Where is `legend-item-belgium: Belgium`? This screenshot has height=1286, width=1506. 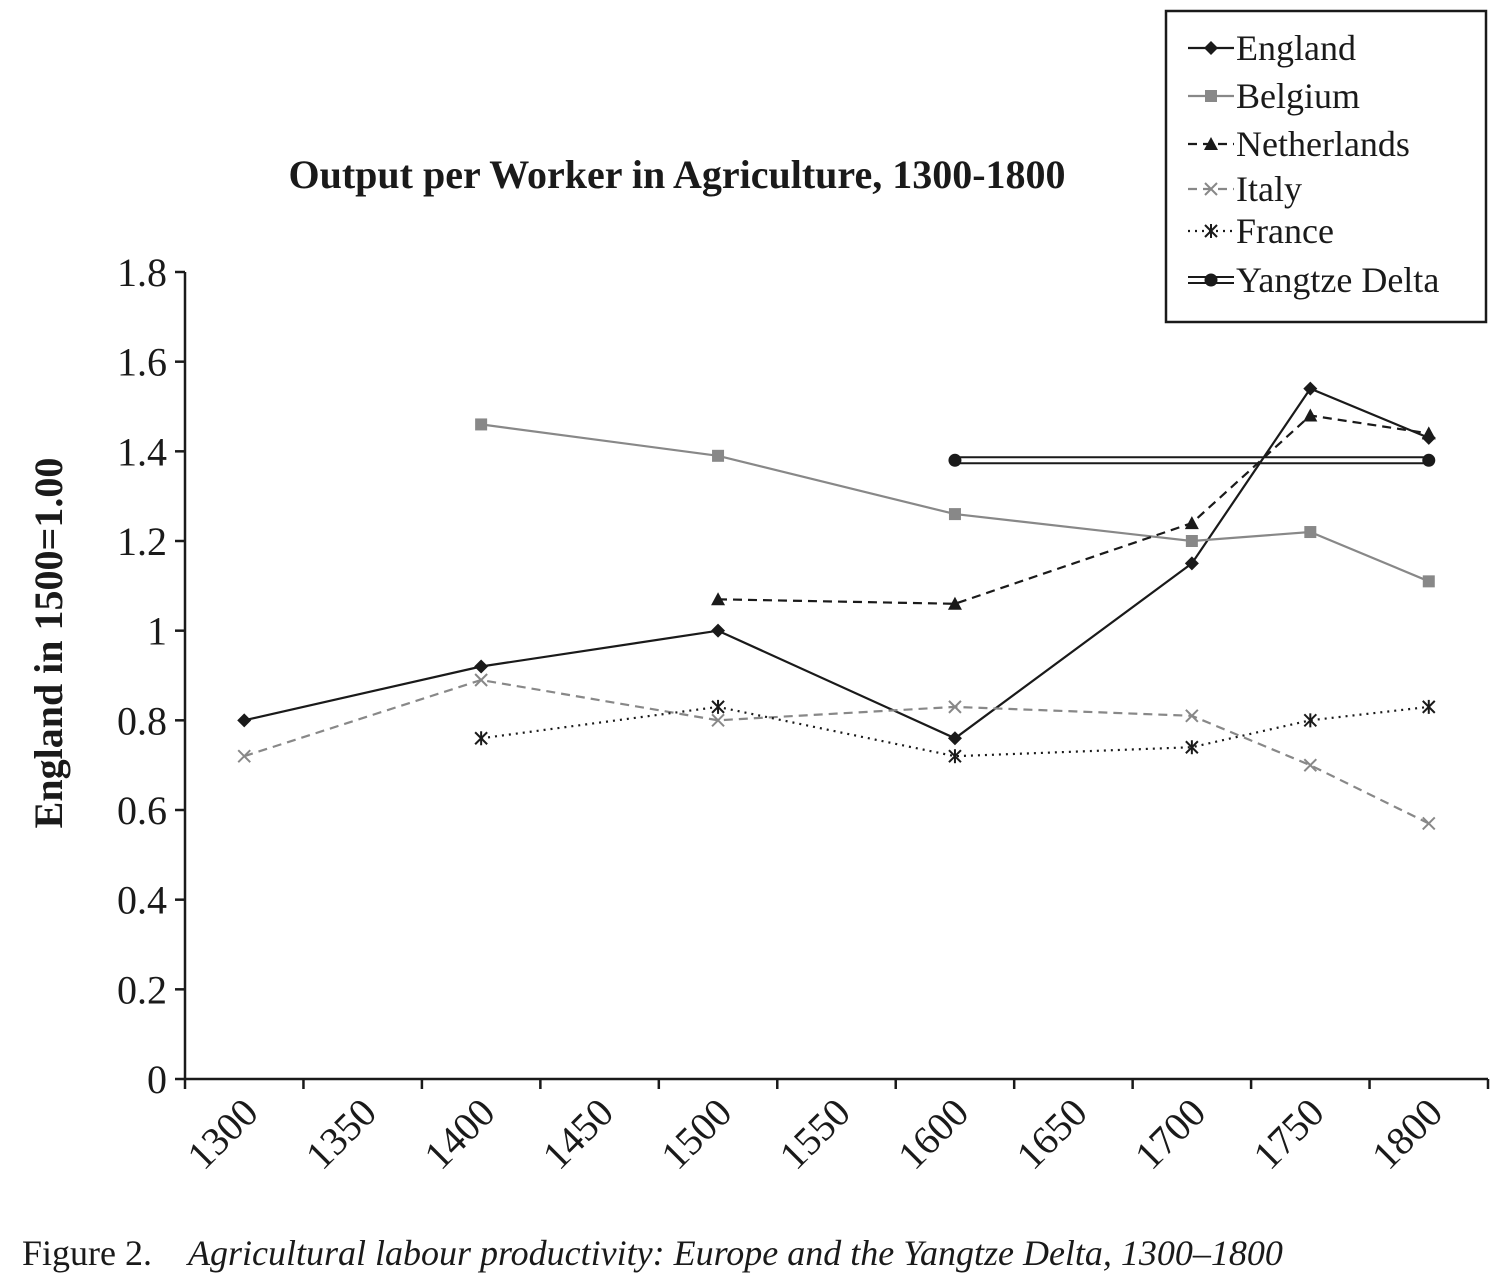
legend-item-belgium: Belgium is located at coordinates (1274, 96).